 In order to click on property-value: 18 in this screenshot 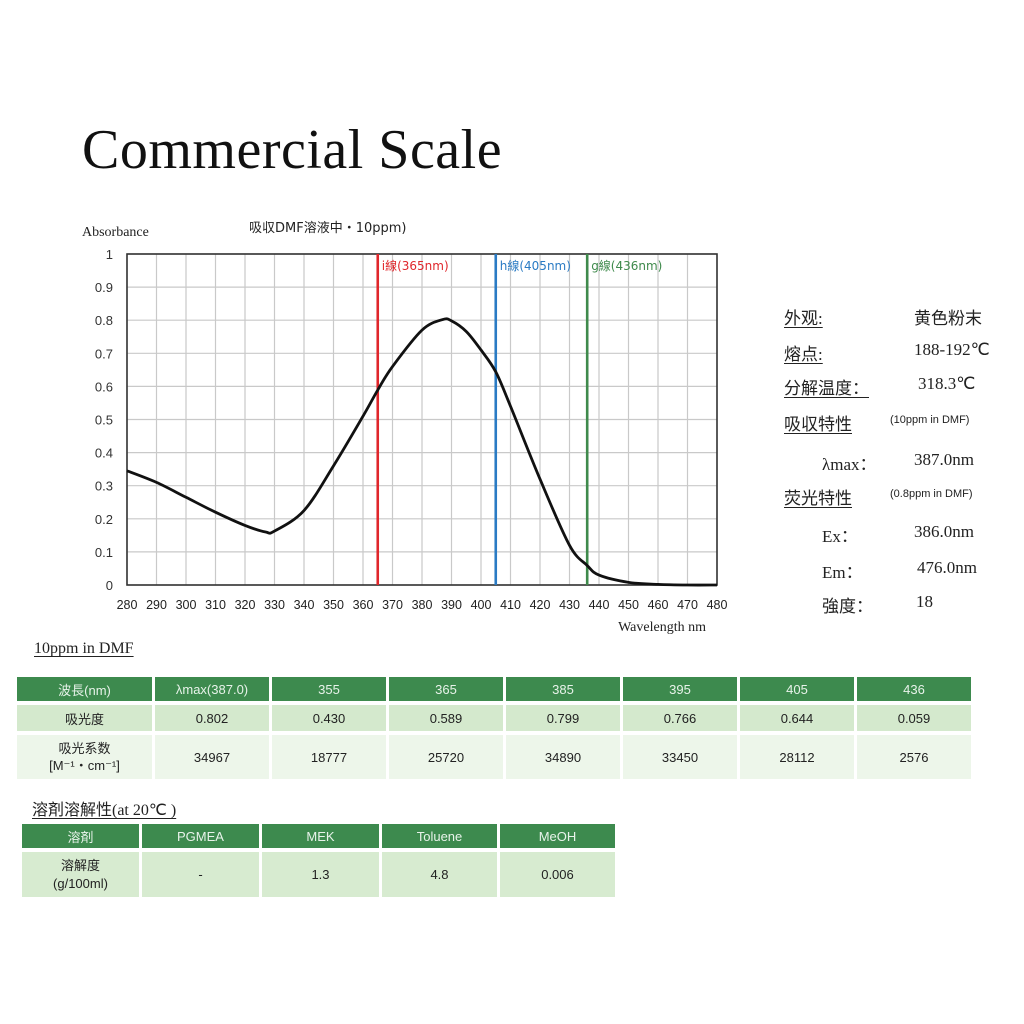, I will do `click(924, 601)`.